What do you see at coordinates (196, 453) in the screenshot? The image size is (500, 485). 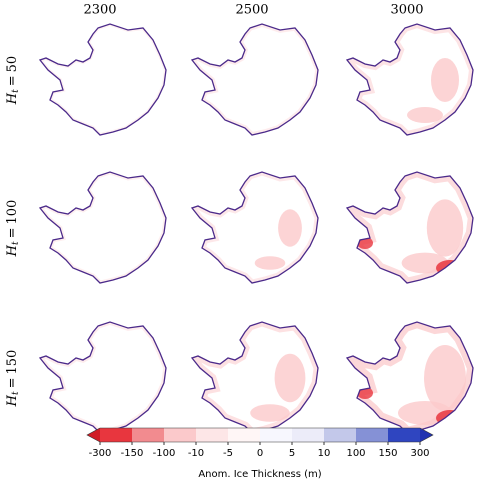 I see `colorbar-tick-label: -10` at bounding box center [196, 453].